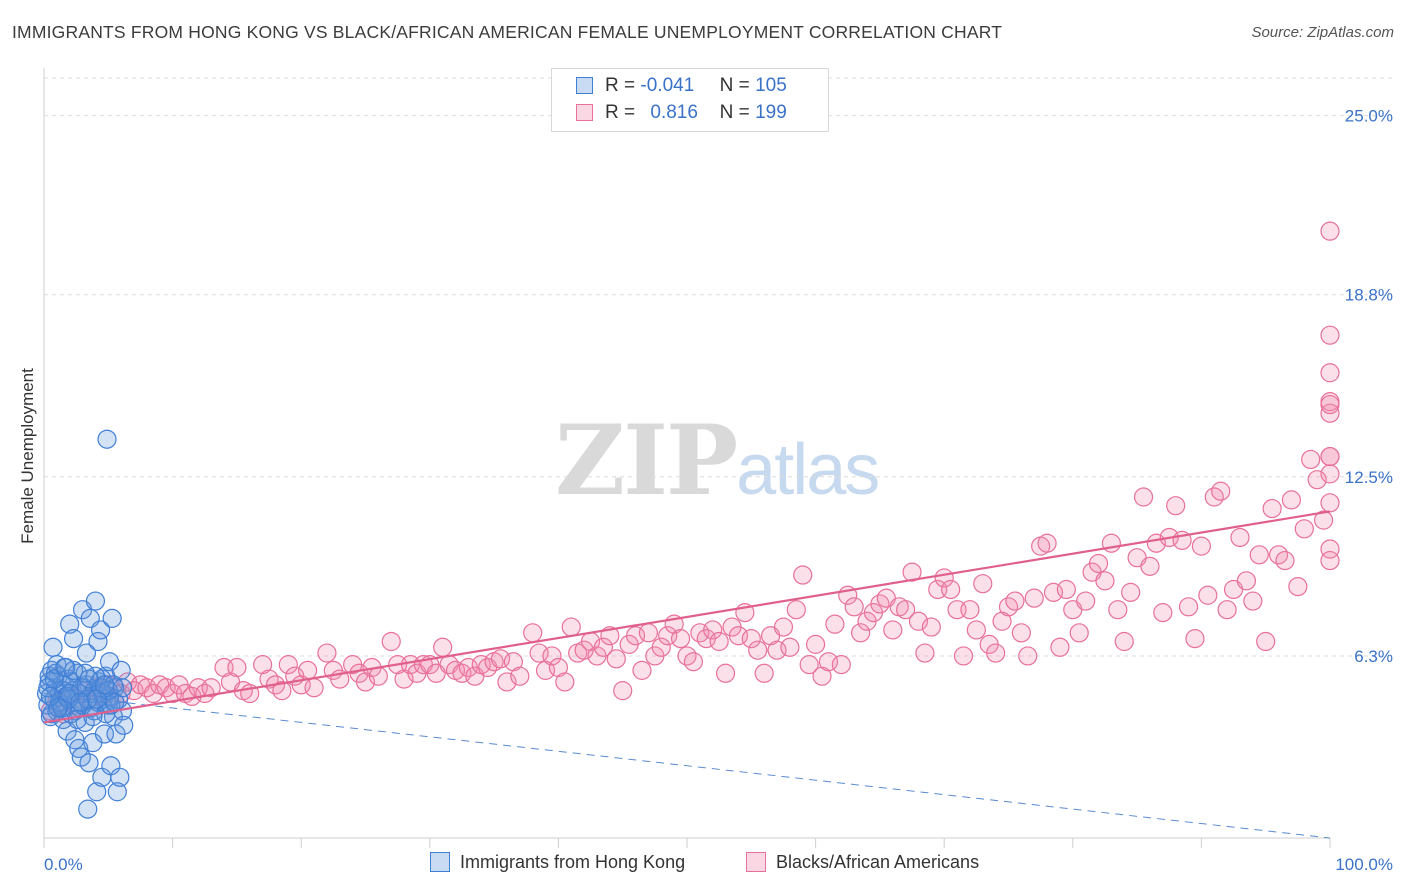  Describe the element at coordinates (646, 460) in the screenshot. I see `watermark-zip: ZIP` at that location.